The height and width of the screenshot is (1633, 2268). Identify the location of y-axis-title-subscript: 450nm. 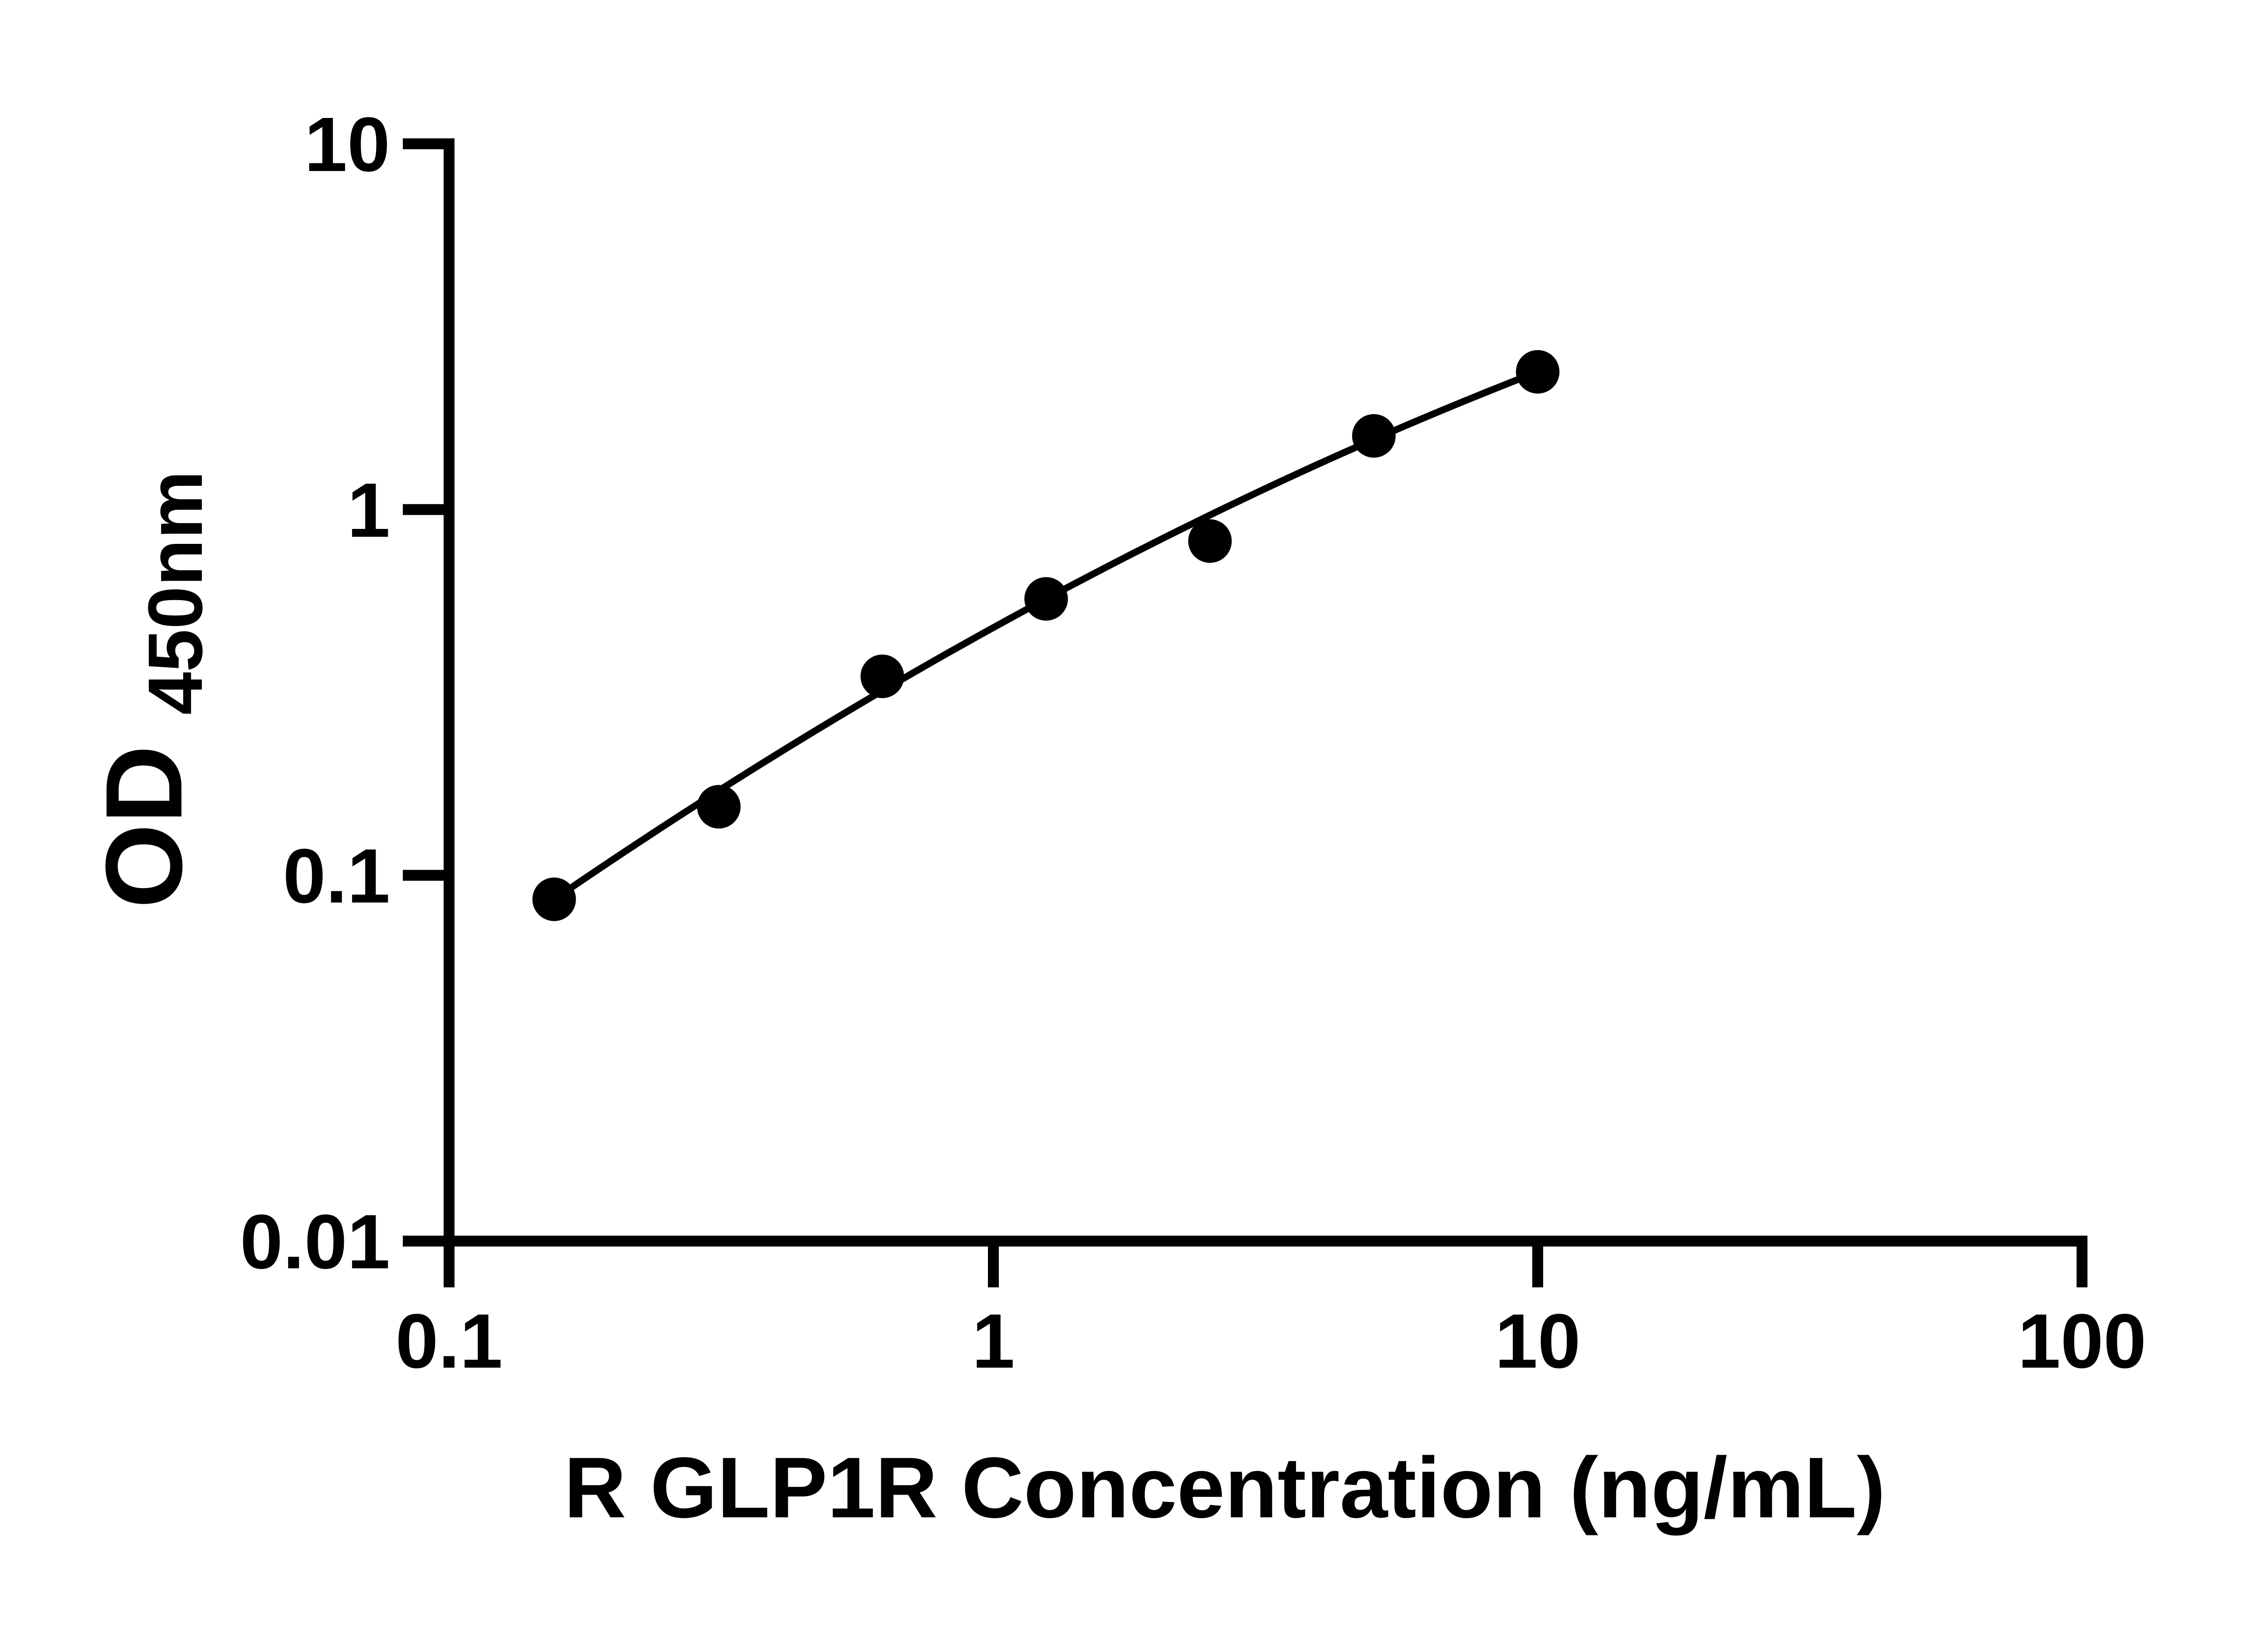
(175, 592).